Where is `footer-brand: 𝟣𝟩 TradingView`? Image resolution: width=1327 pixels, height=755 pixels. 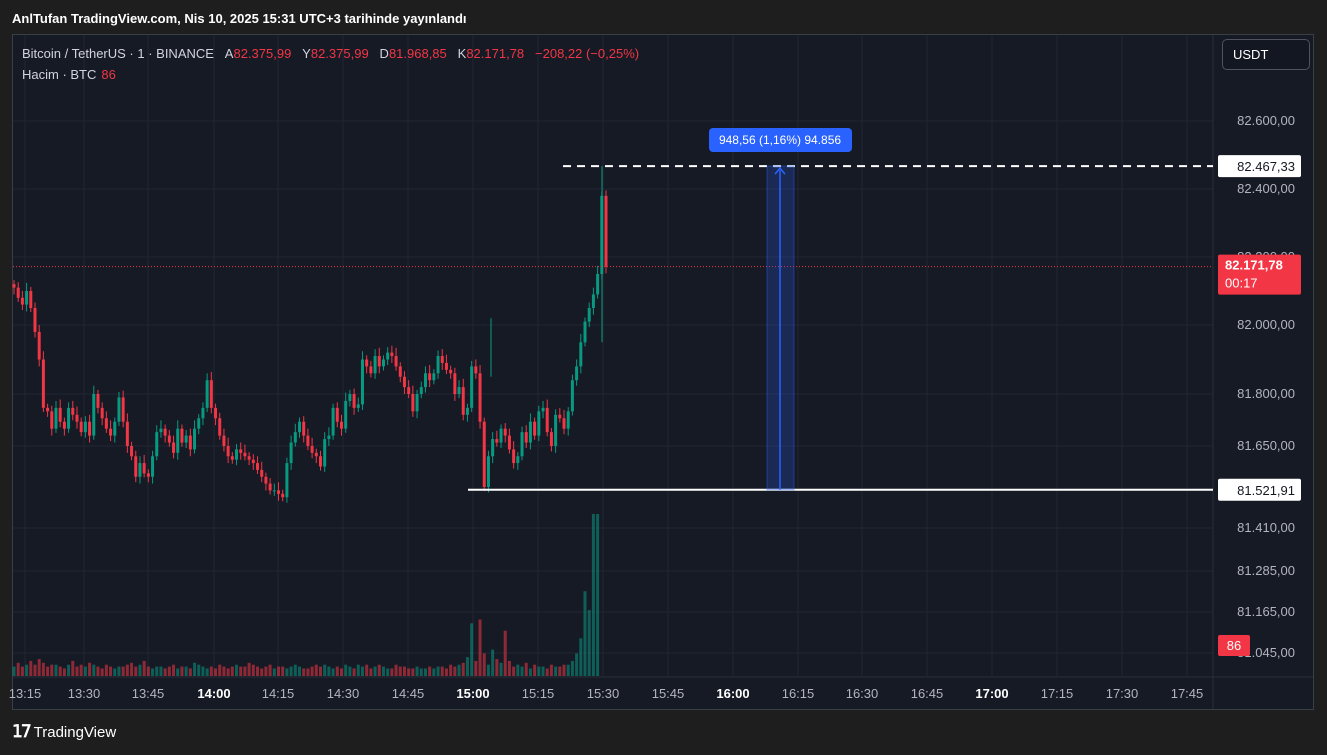
footer-brand: 𝟣𝟩 TradingView is located at coordinates (64, 732).